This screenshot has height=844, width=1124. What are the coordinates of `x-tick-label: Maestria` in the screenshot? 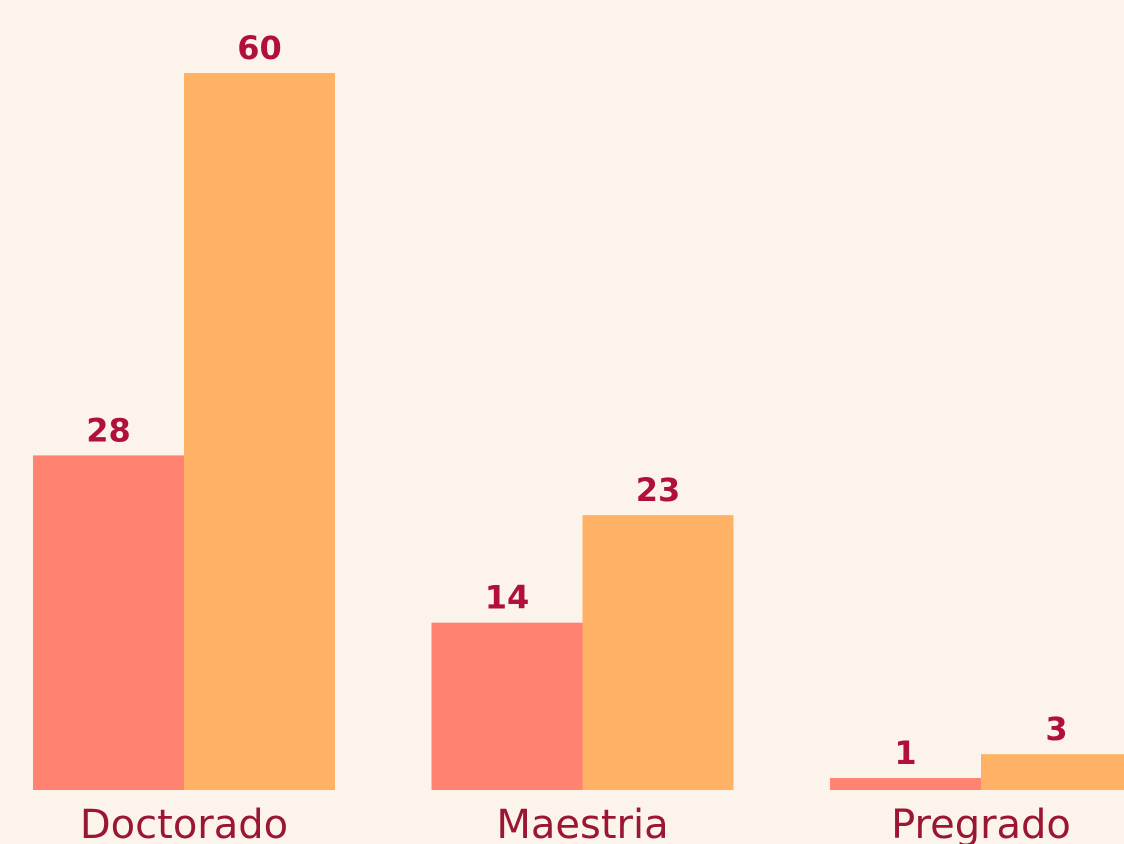 It's located at (582, 823).